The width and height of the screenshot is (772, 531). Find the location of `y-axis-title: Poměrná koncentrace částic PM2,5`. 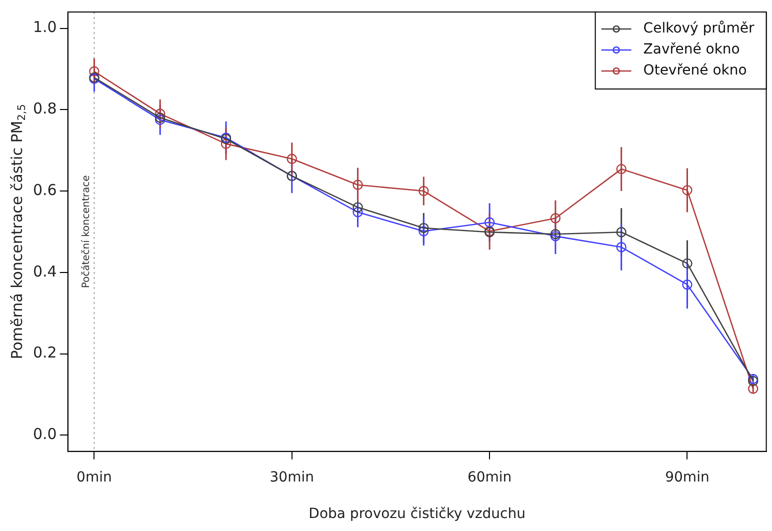

y-axis-title: Poměrná koncentrace částic PM2,5 is located at coordinates (18, 232).